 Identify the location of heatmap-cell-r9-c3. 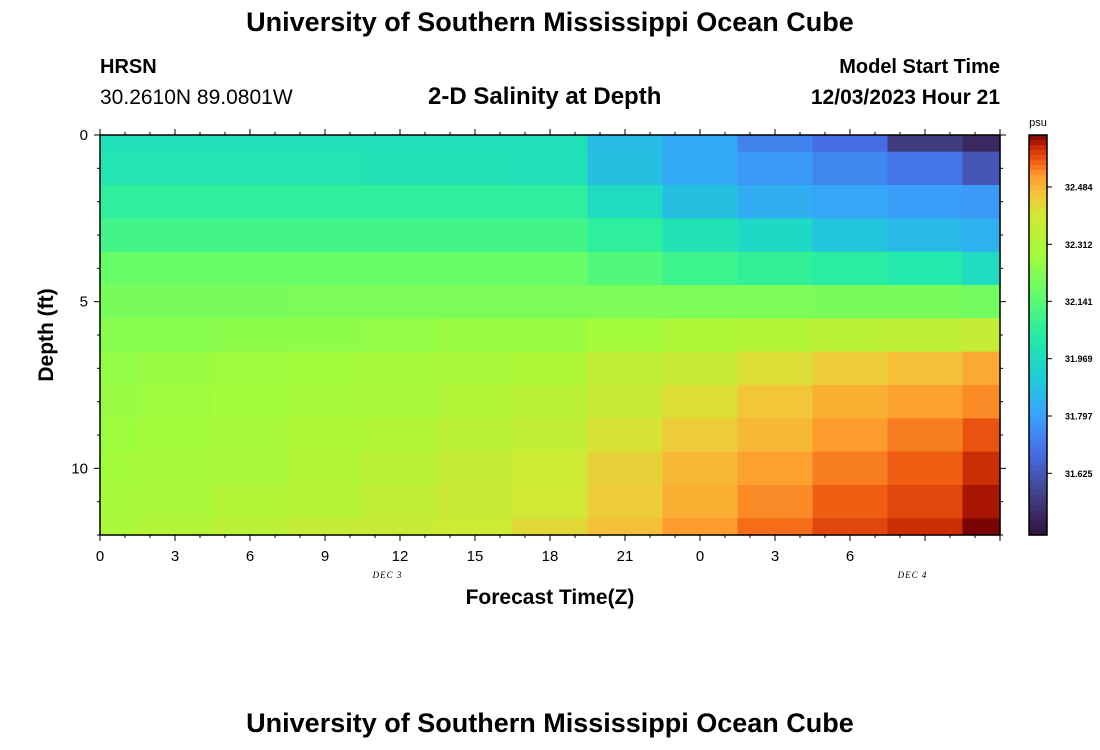
(325, 435).